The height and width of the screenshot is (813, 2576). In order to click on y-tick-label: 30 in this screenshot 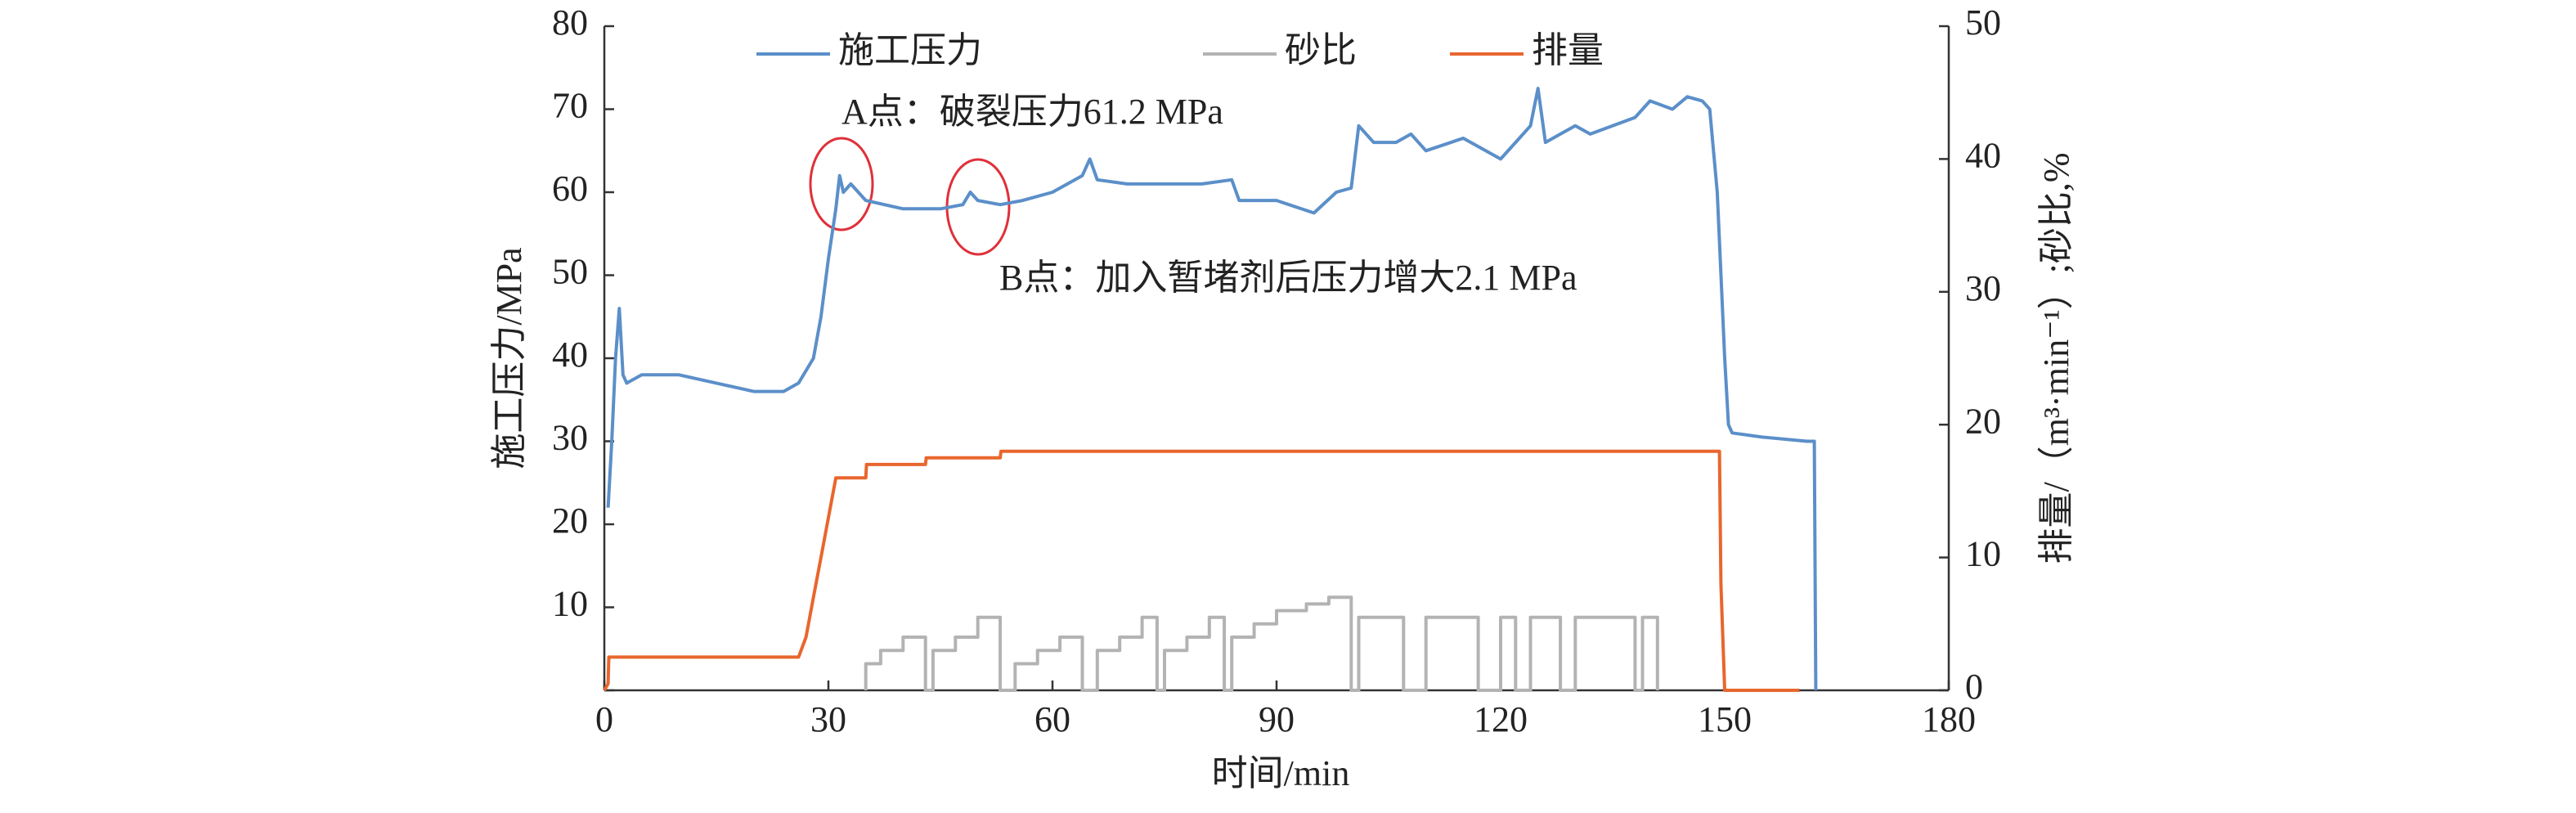, I will do `click(570, 438)`.